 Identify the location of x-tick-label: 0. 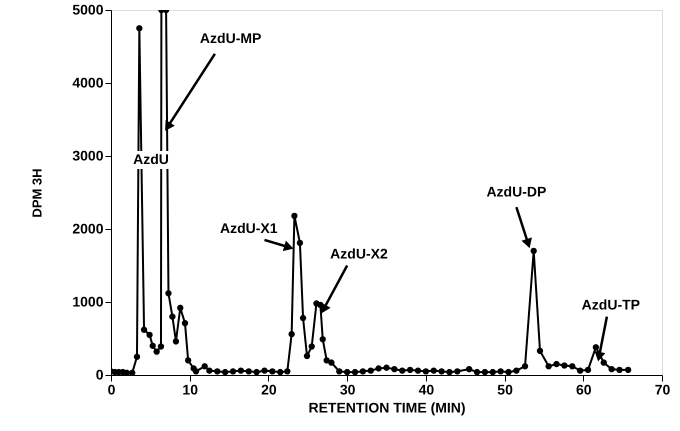
(112, 390).